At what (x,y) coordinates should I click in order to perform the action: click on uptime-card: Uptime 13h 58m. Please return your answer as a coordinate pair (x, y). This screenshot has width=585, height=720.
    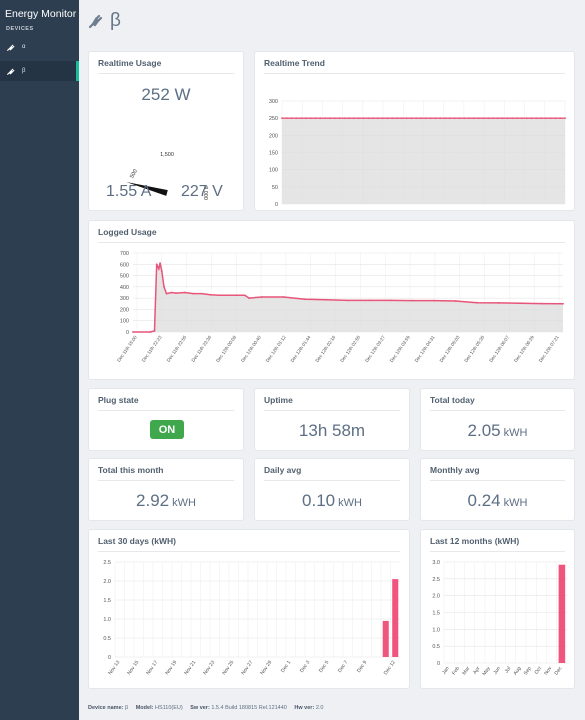
    Looking at the image, I should click on (332, 419).